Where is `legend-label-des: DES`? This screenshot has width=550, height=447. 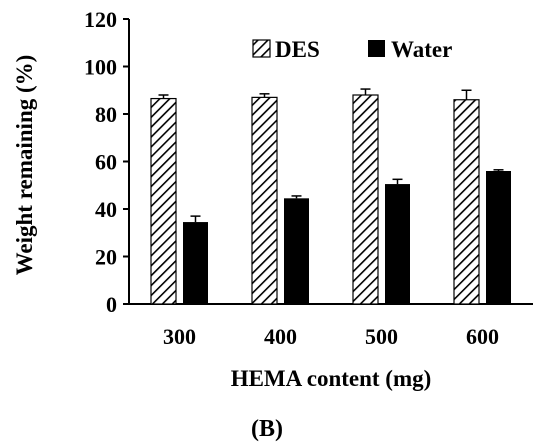 legend-label-des: DES is located at coordinates (297, 49).